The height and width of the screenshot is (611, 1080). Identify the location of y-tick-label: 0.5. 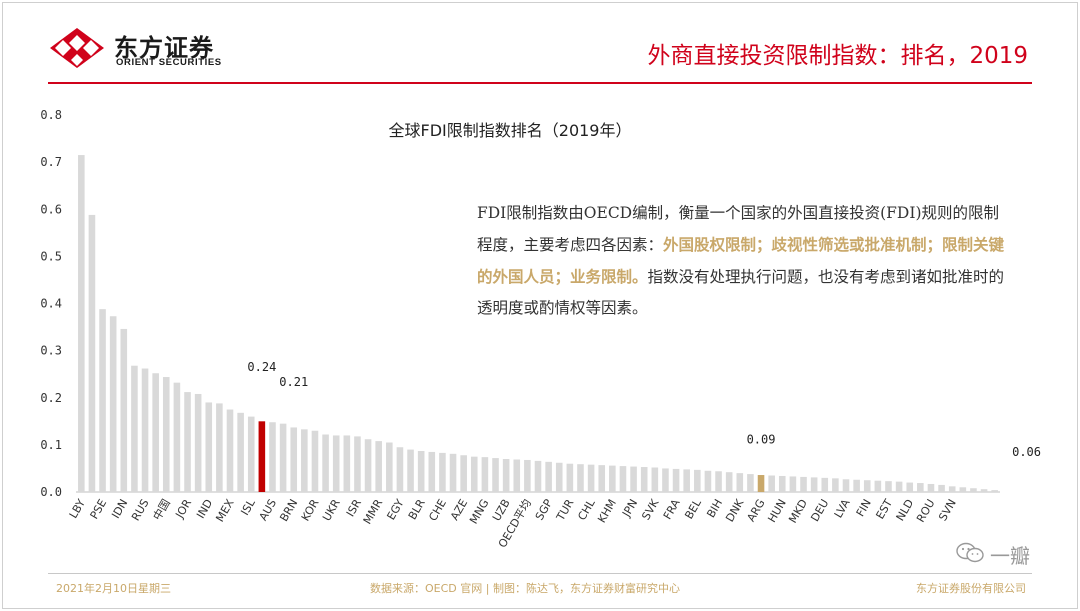
(51, 256).